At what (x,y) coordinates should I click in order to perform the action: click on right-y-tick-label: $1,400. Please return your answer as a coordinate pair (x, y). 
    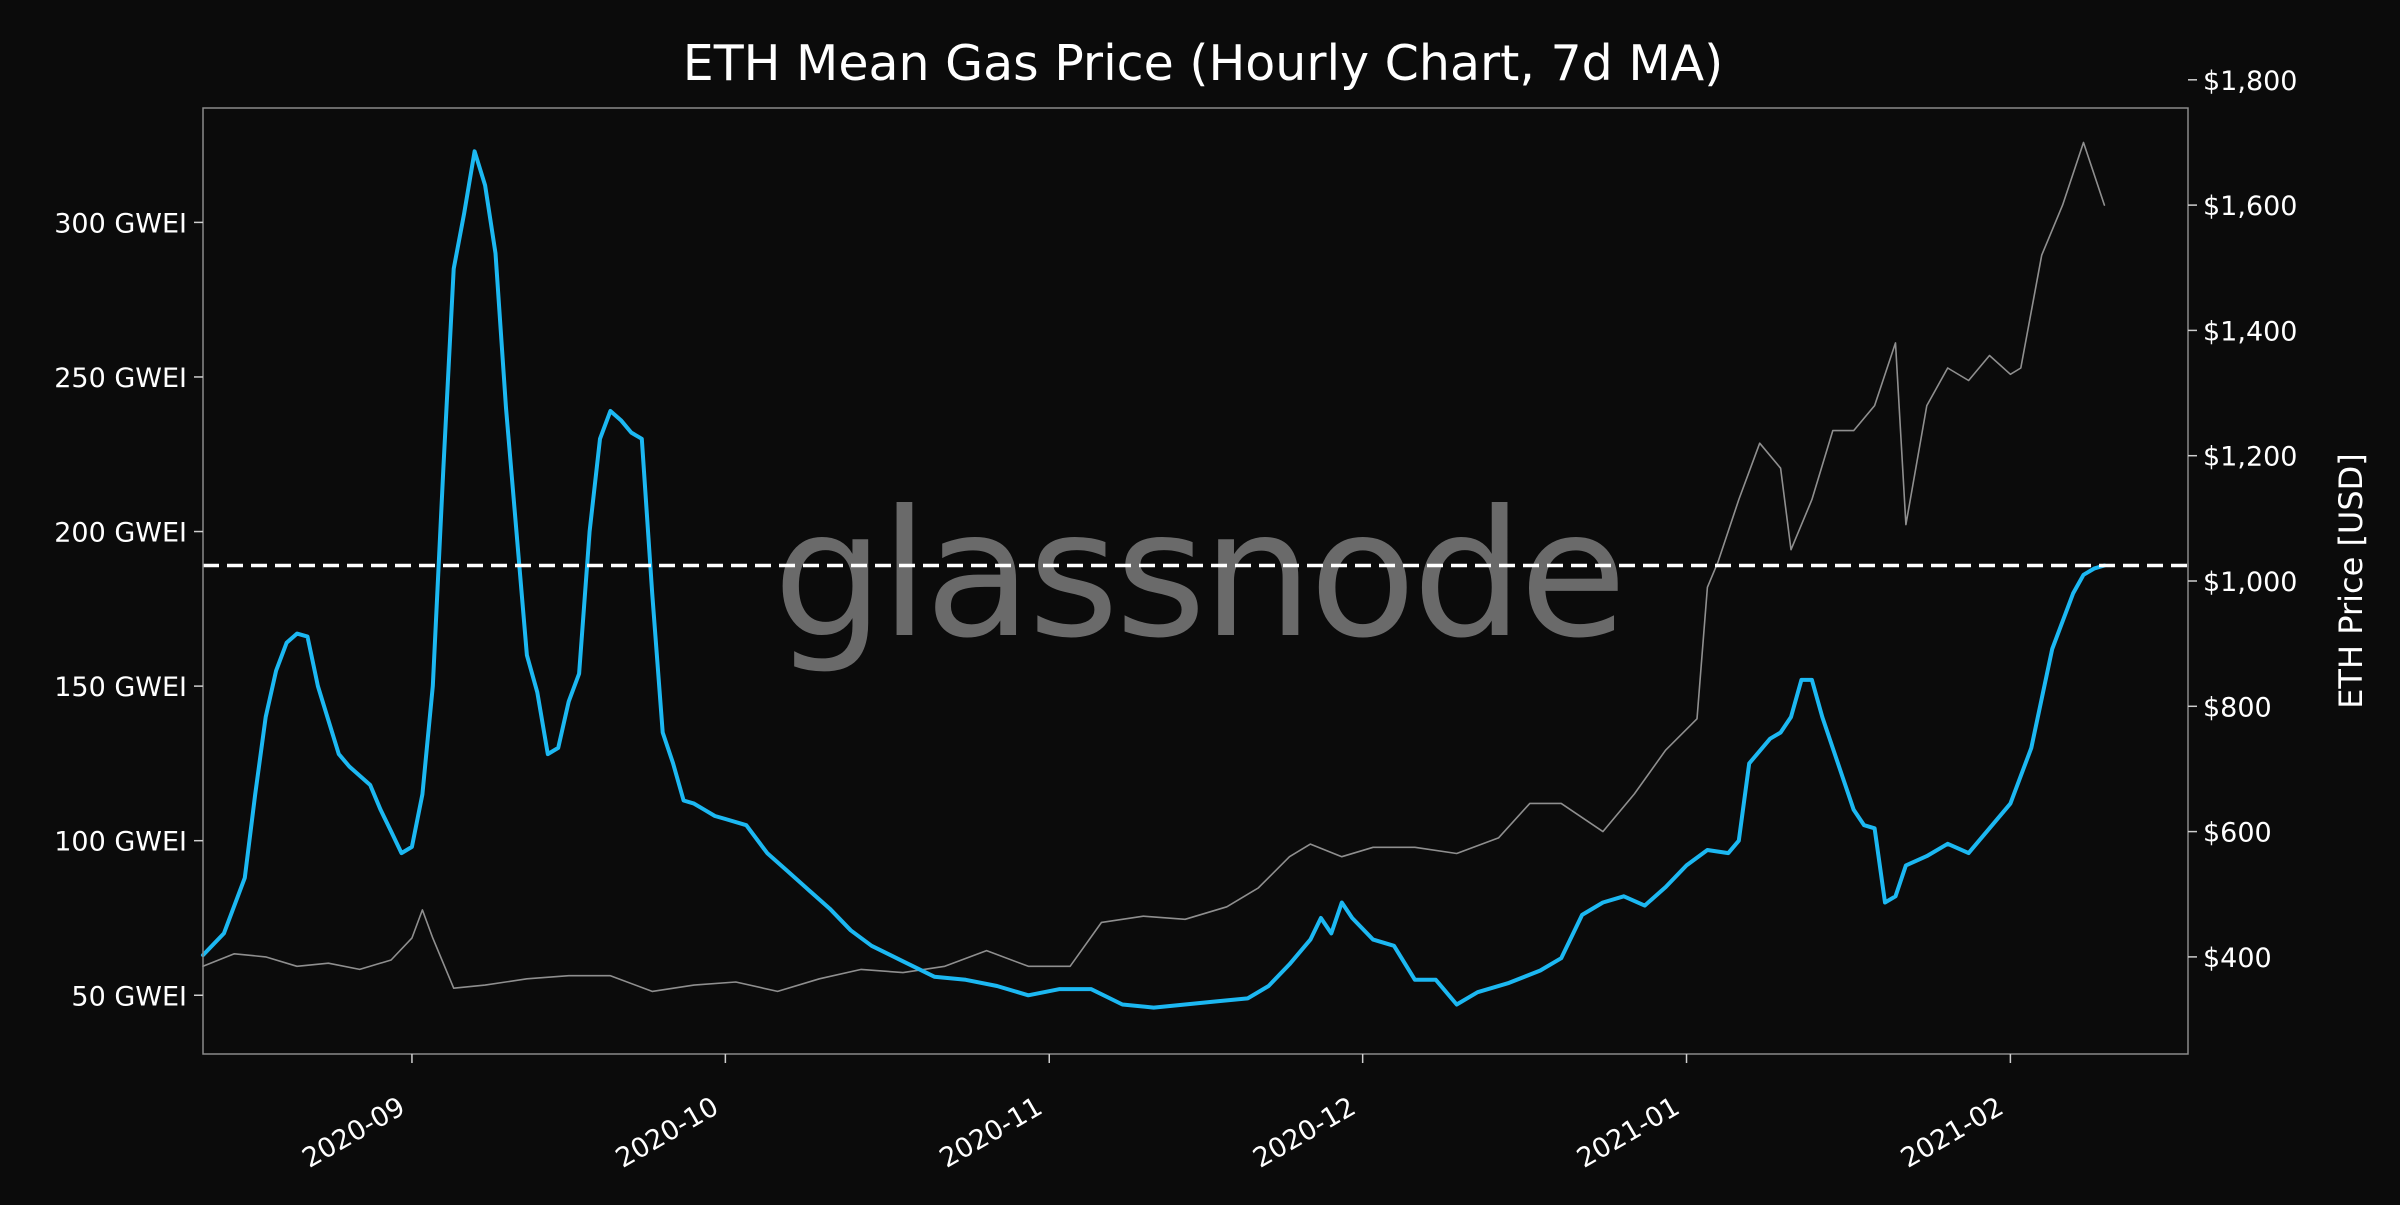
    Looking at the image, I should click on (2250, 331).